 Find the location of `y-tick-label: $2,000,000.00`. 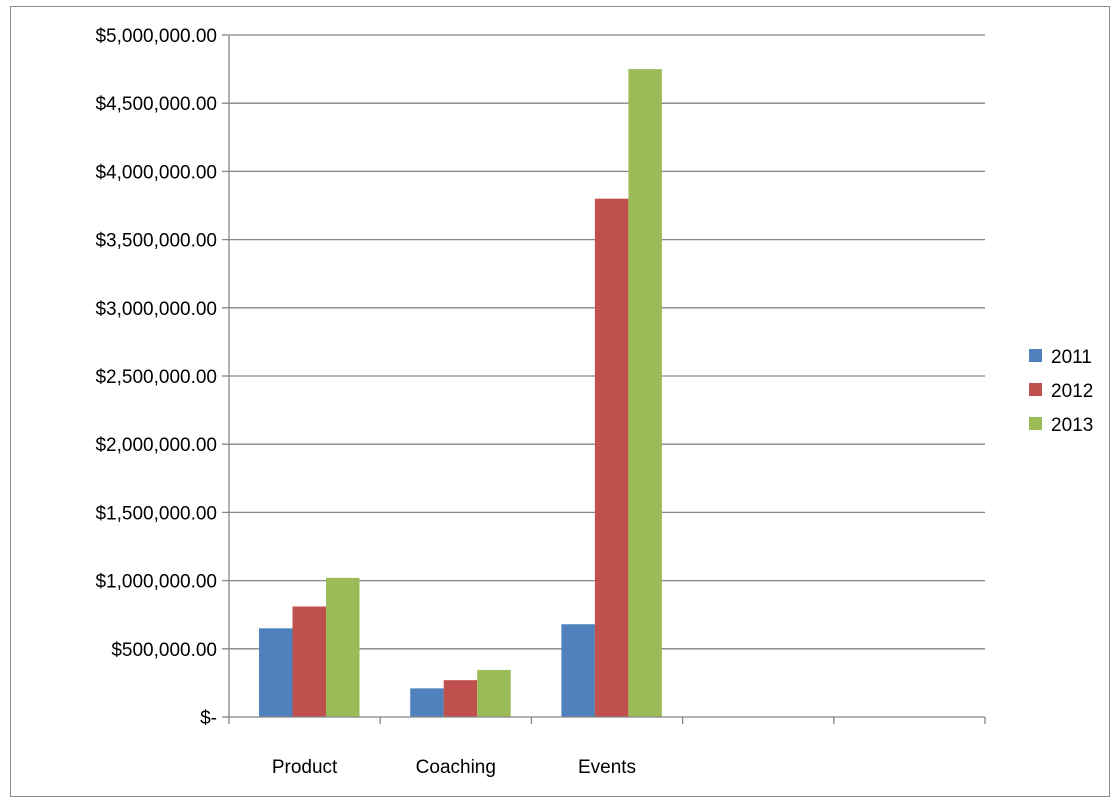

y-tick-label: $2,000,000.00 is located at coordinates (156, 445).